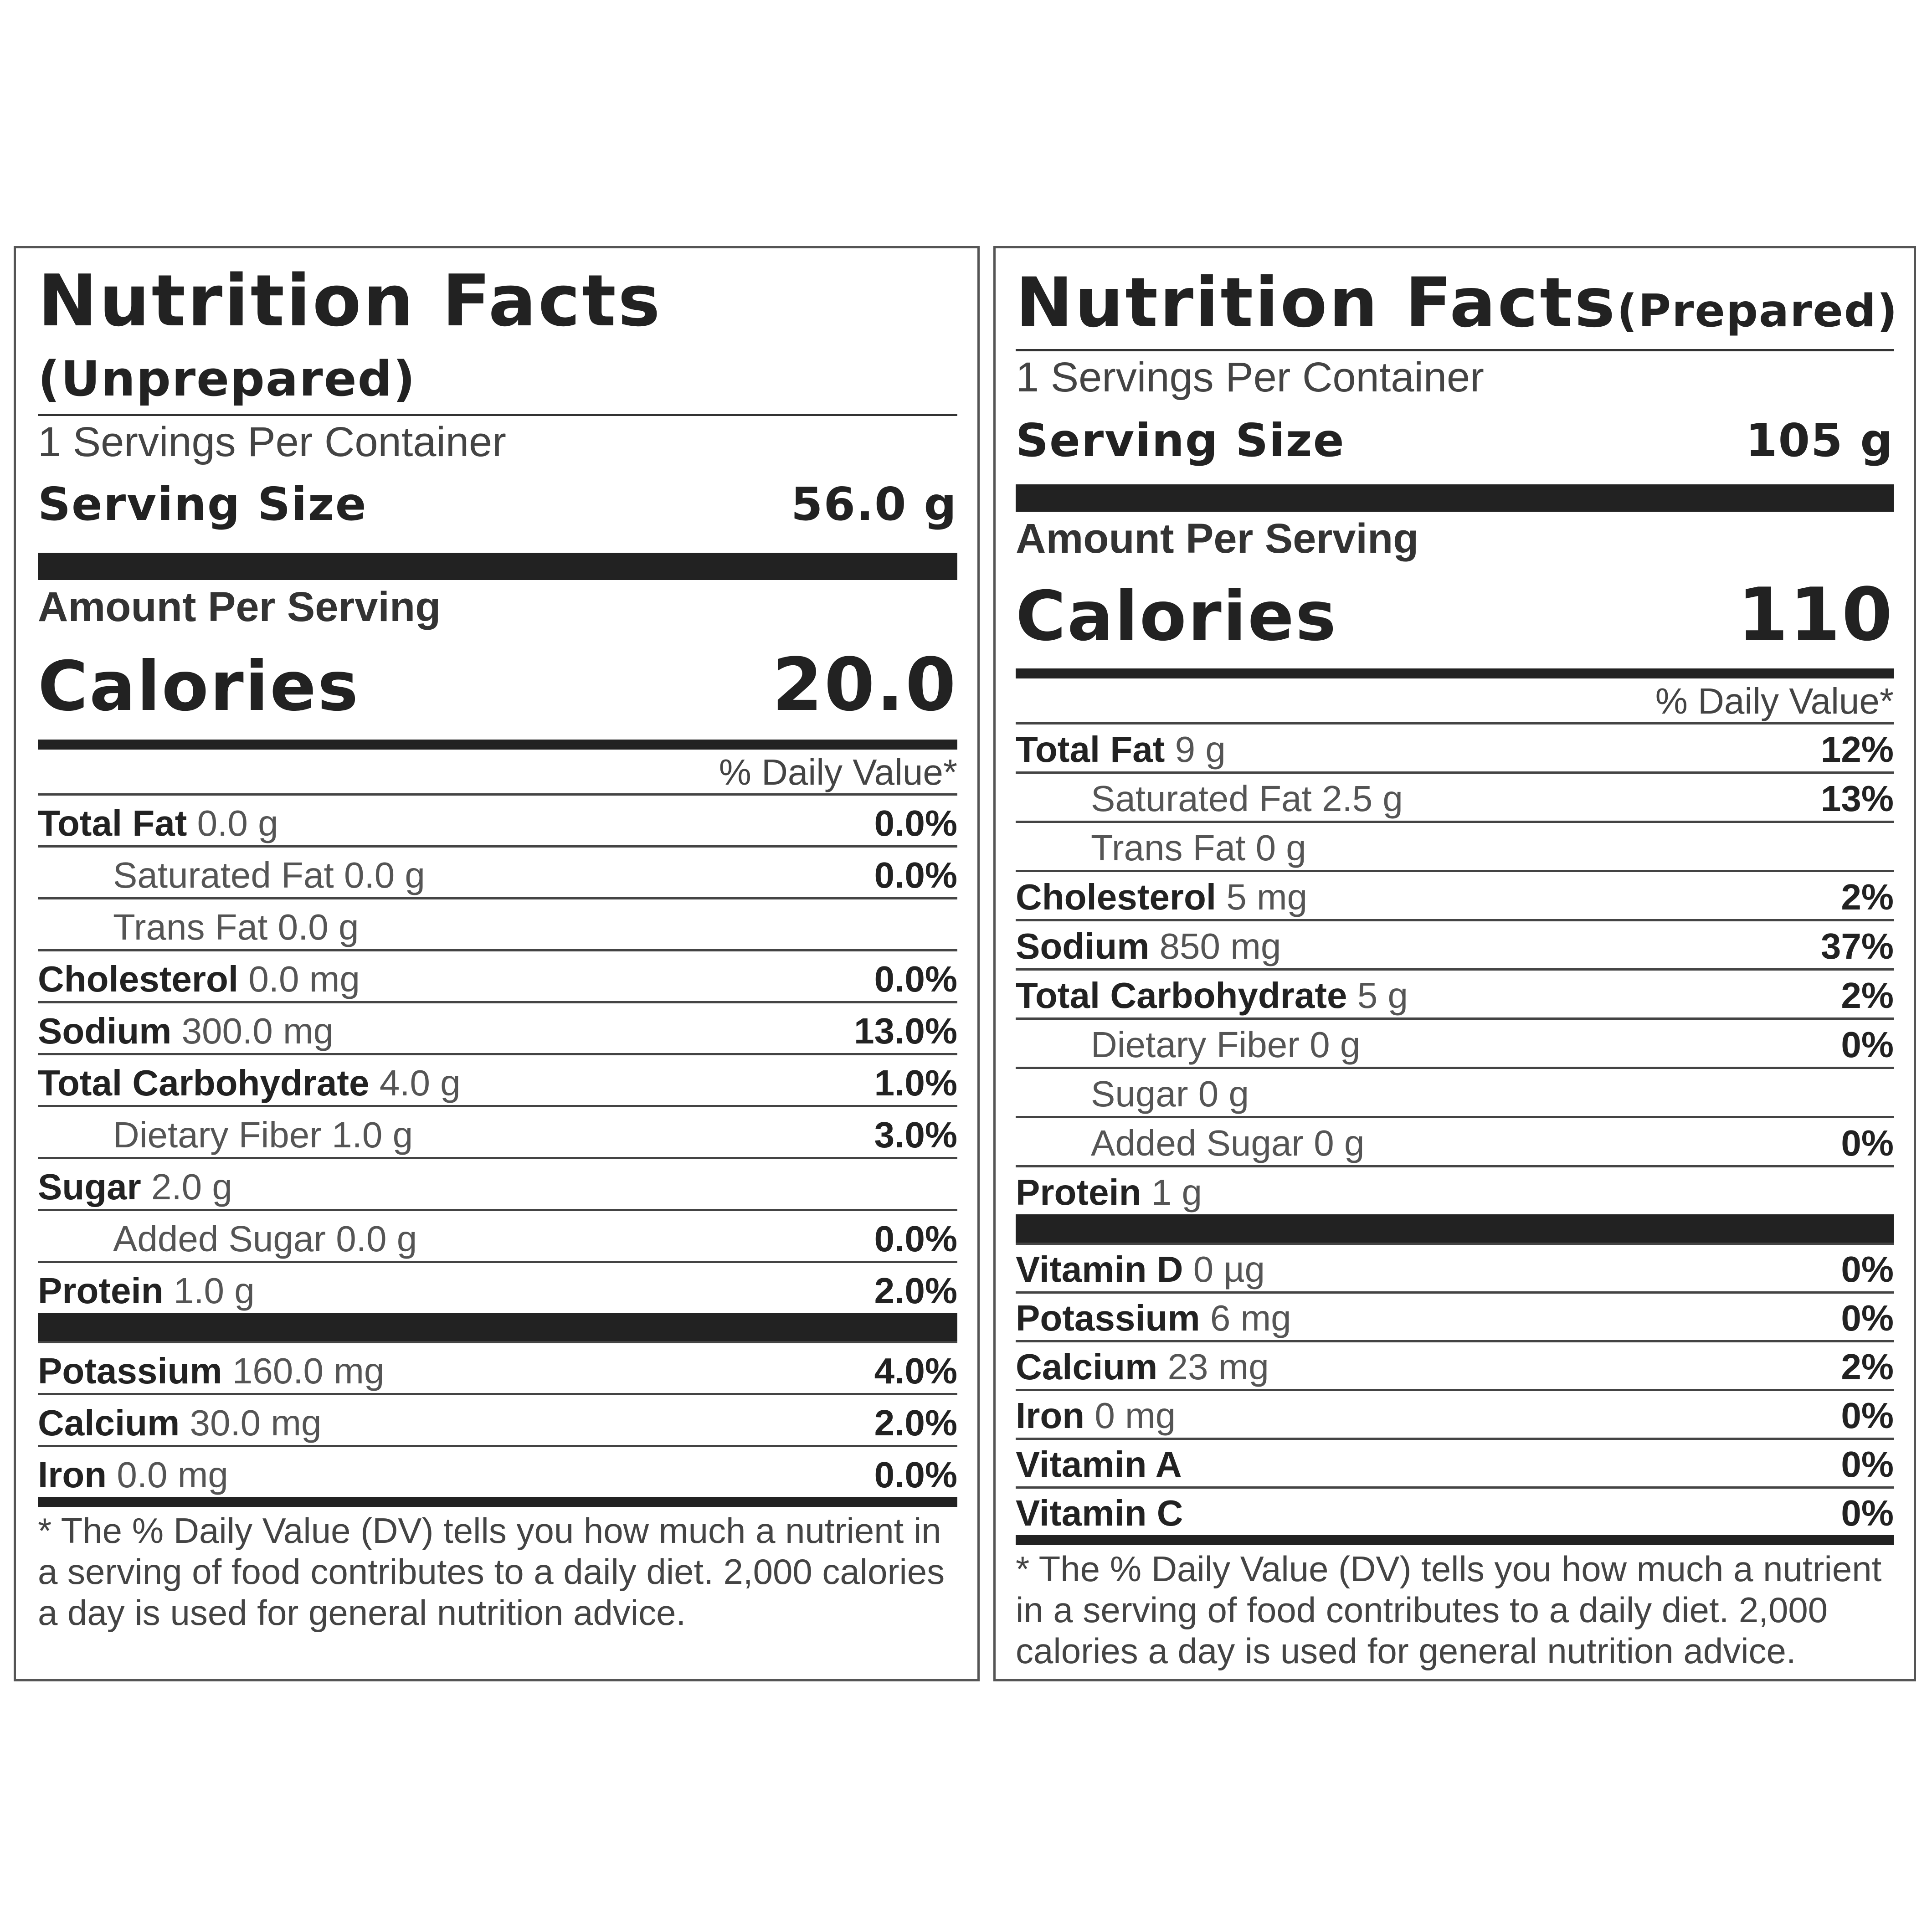 This screenshot has height=1932, width=1932. I want to click on nutrient-row-potassium: Potassium 6 mg 0%, so click(1455, 1315).